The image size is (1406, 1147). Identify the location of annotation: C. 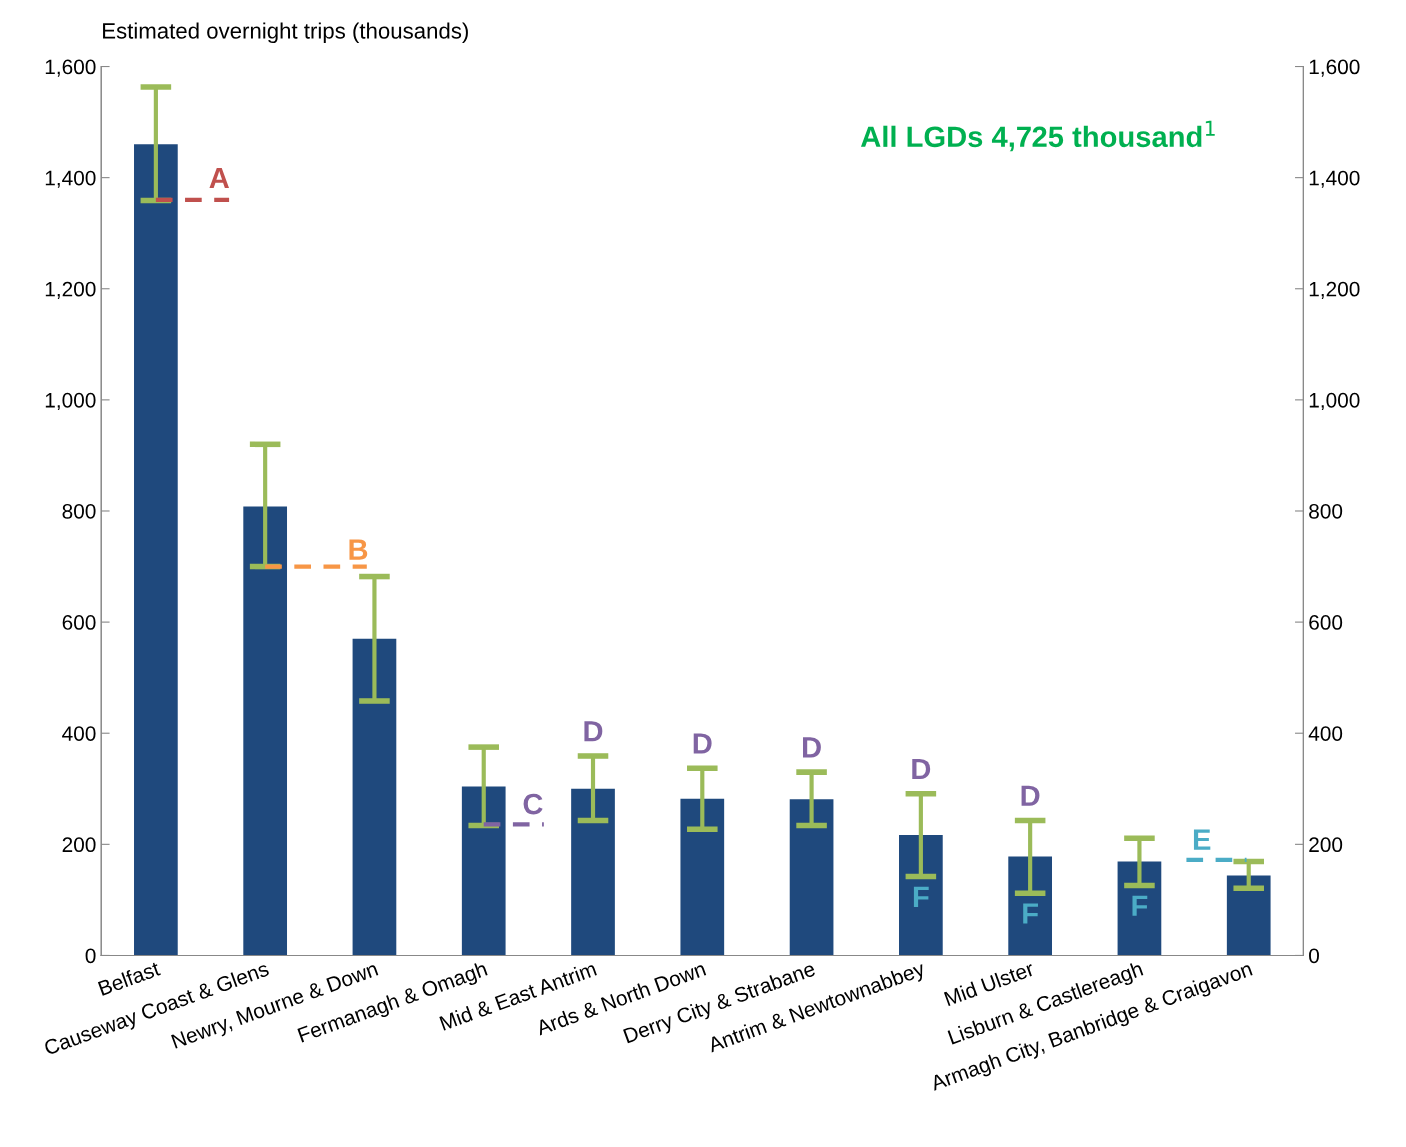
(533, 804).